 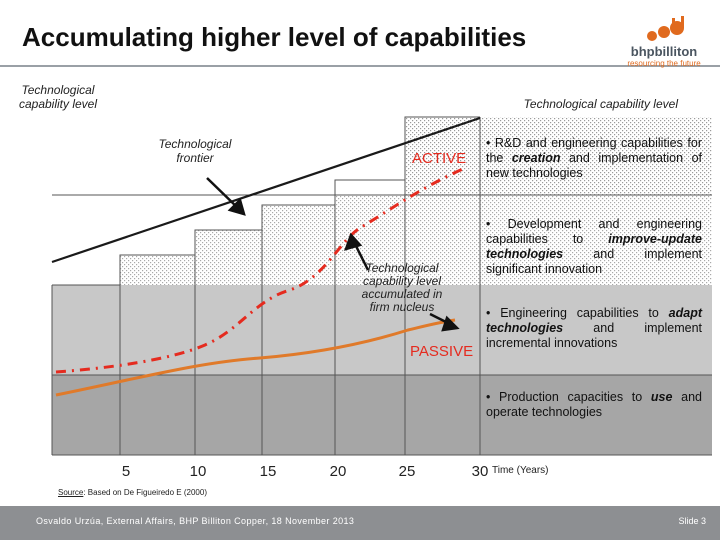 I want to click on accum-arrowhead, so click(x=353, y=241).